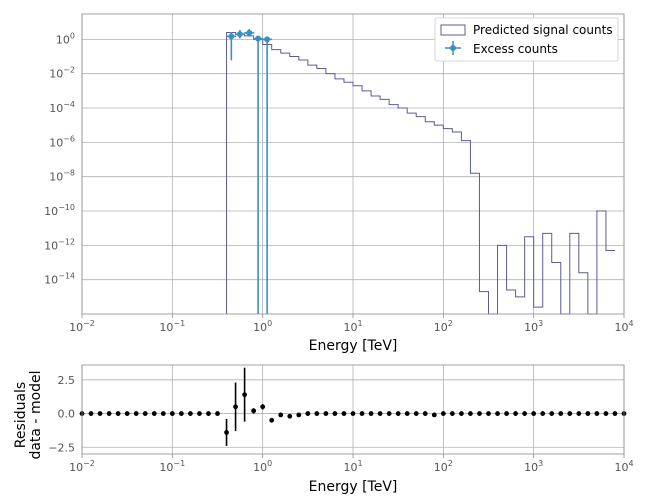 Image resolution: width=648 pixels, height=504 pixels. I want to click on top-ytick-label-0: 10⁰, so click(65, 38).